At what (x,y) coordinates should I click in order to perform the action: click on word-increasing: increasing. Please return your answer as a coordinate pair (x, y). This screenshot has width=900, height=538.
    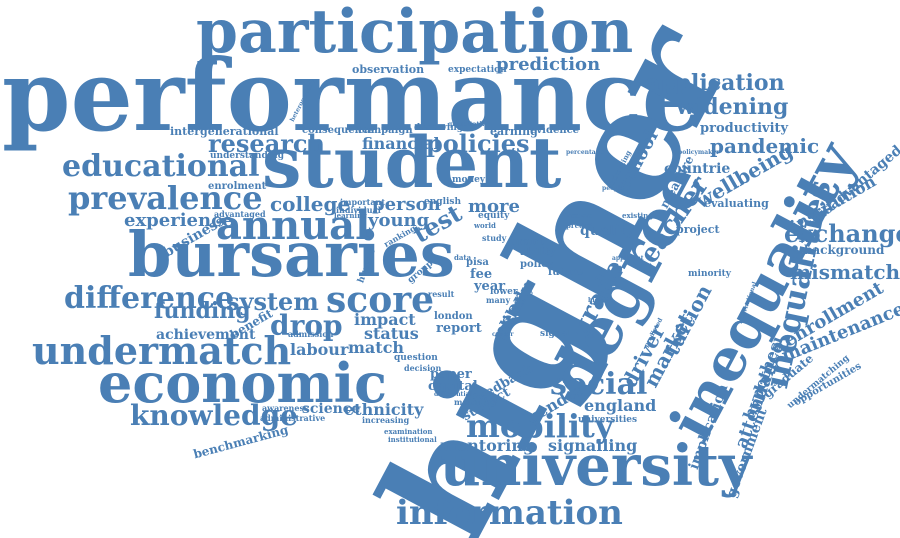
    Looking at the image, I should click on (386, 420).